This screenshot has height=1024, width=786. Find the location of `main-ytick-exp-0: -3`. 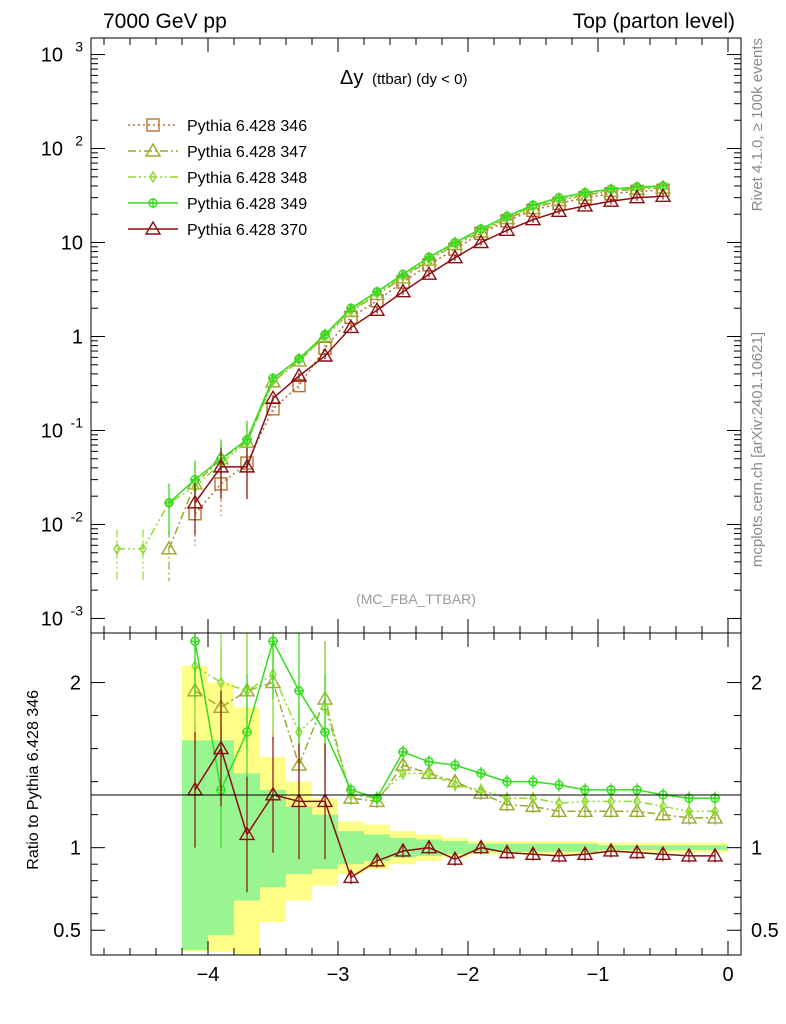

main-ytick-exp-0: -3 is located at coordinates (77, 610).